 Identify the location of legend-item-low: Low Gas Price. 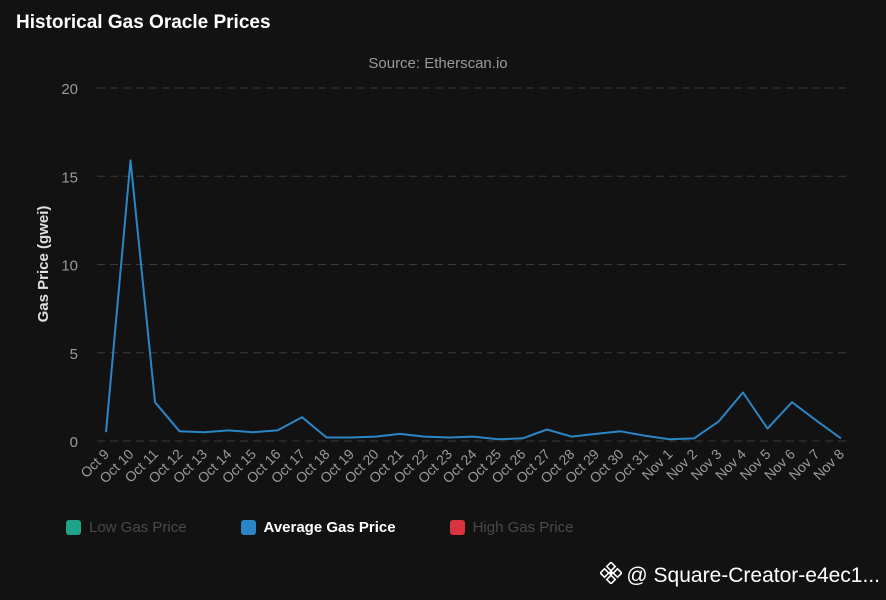
(126, 527).